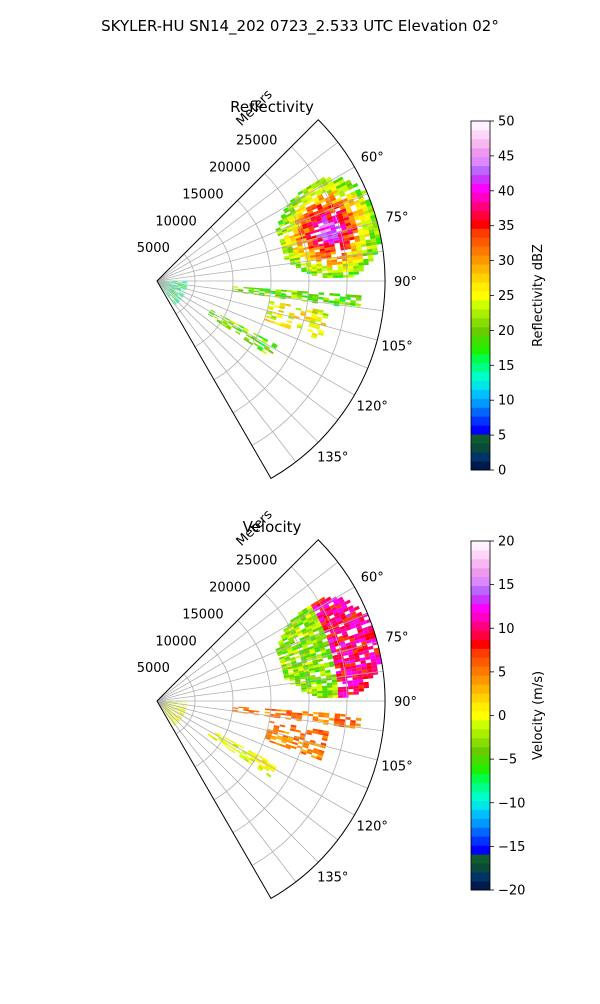  Describe the element at coordinates (256, 141) in the screenshot. I see `range-tick-label: 25000` at that location.